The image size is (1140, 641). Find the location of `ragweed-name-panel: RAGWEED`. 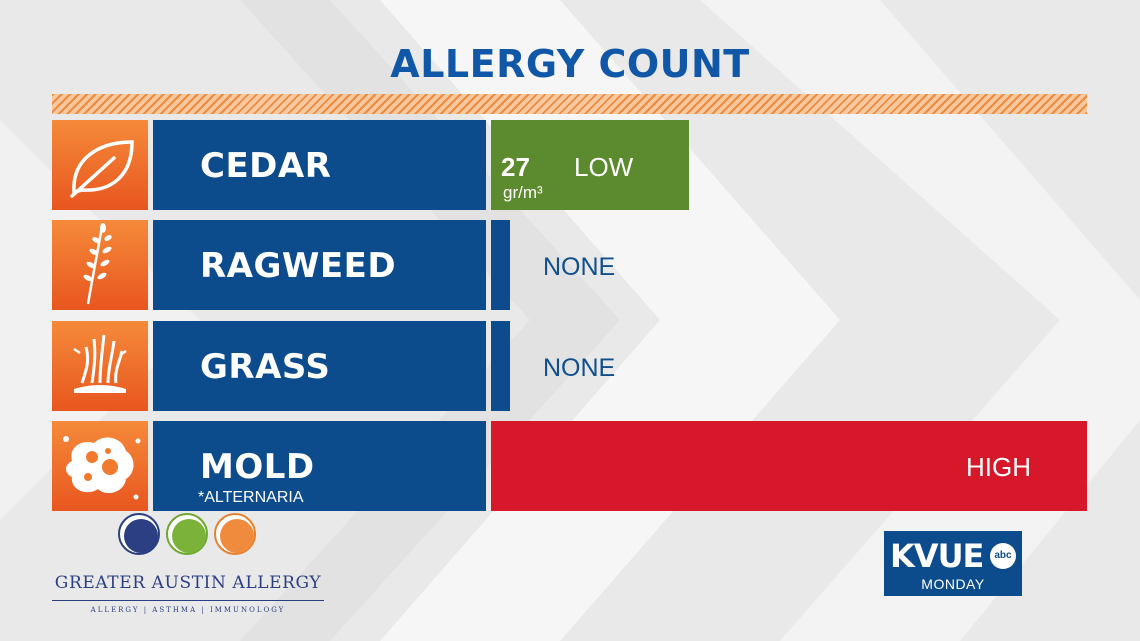

ragweed-name-panel: RAGWEED is located at coordinates (319, 265).